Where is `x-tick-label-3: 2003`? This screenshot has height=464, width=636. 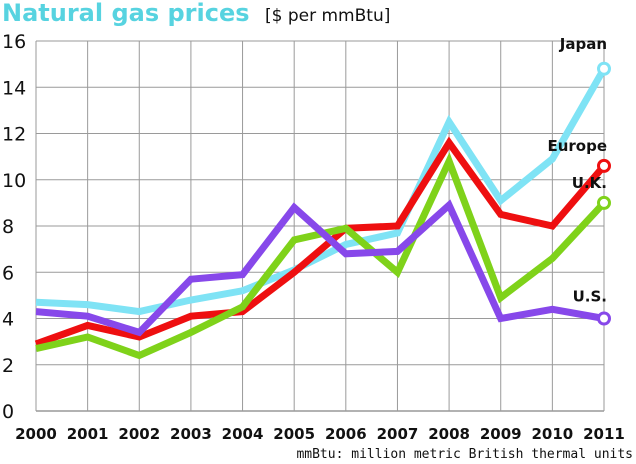 x-tick-label-3: 2003 is located at coordinates (191, 434).